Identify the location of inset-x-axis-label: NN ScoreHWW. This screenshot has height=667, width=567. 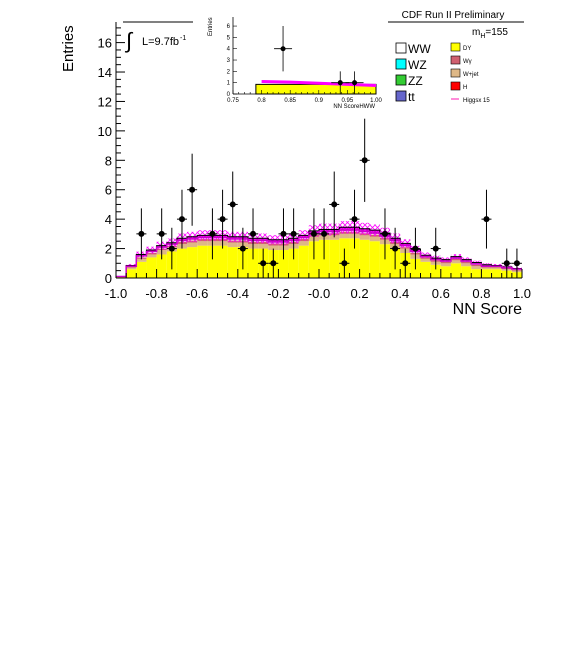
(354, 107).